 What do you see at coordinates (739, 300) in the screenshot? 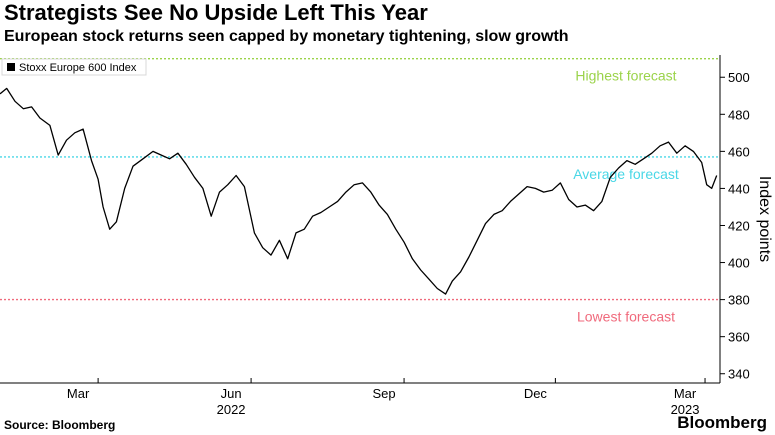
I see `y-tick-label: 380` at bounding box center [739, 300].